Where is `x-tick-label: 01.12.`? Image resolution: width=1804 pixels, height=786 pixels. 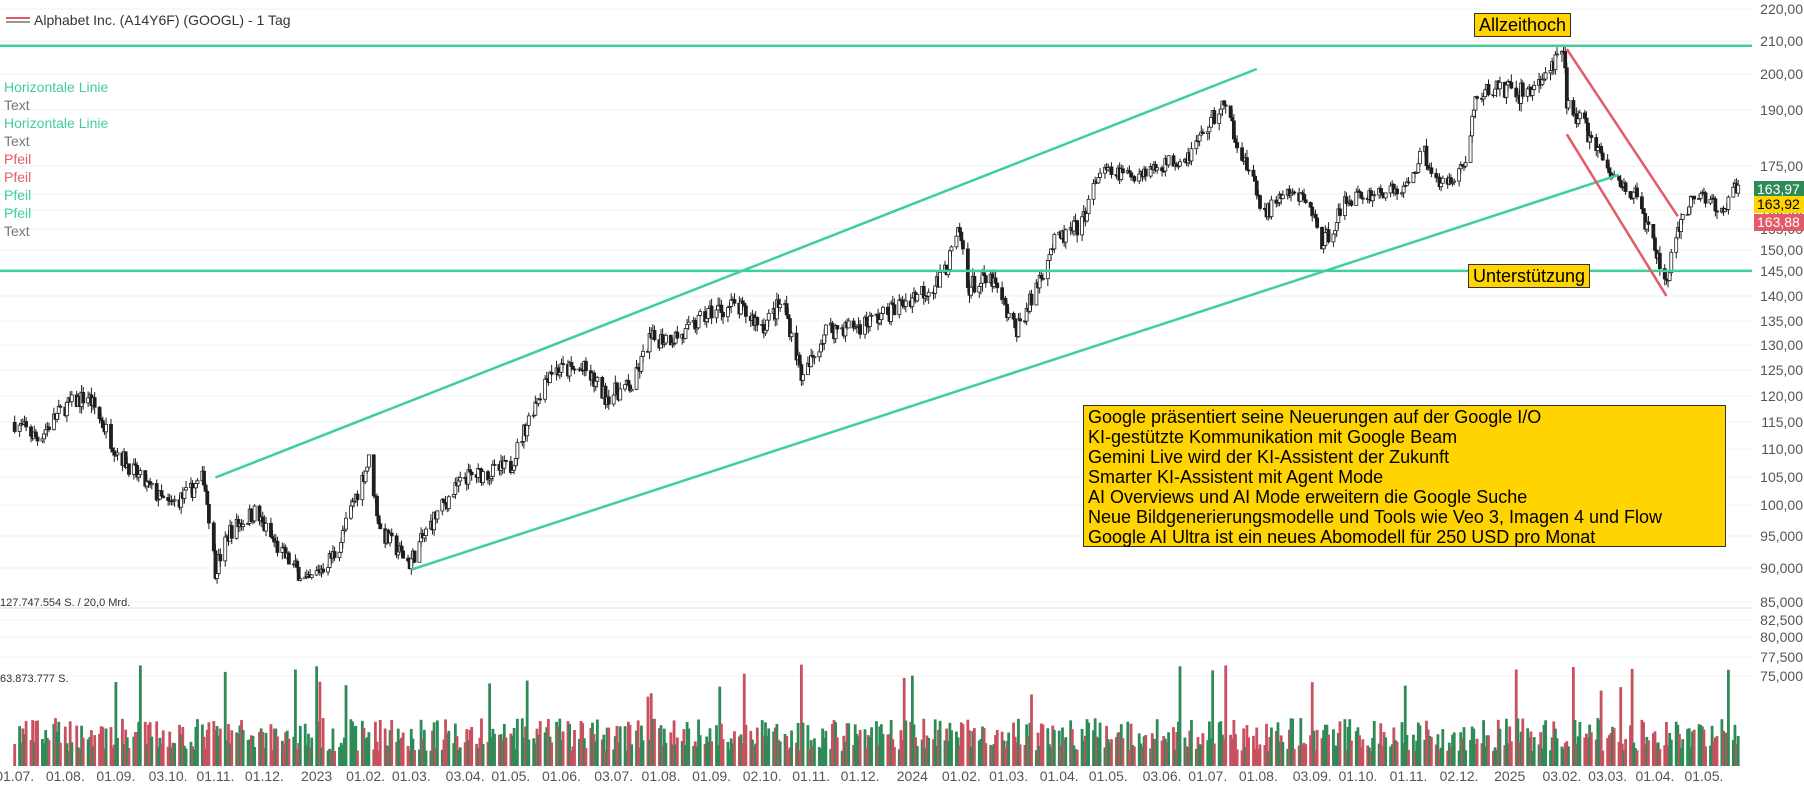 x-tick-label: 01.12. is located at coordinates (860, 776).